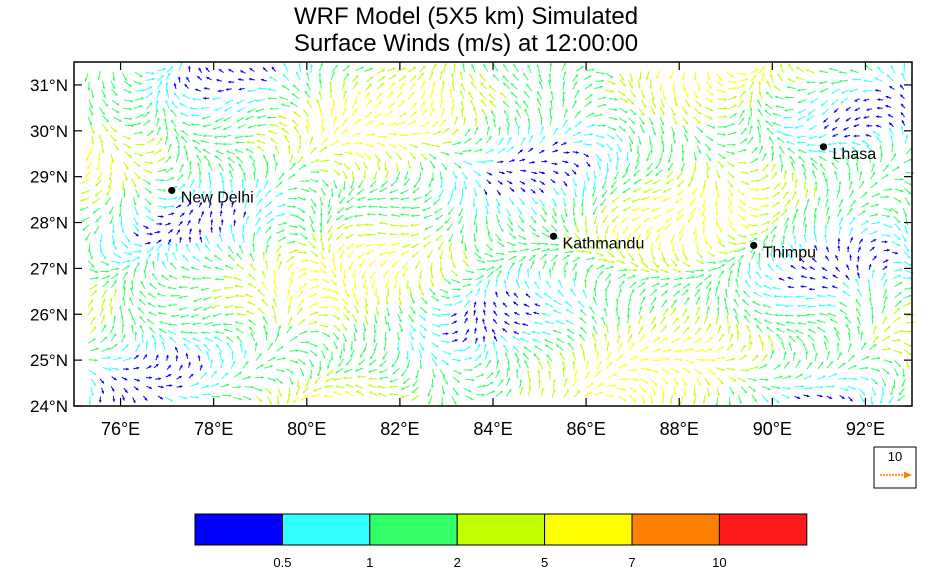  I want to click on lat-tick-label: 31°N, so click(49, 85).